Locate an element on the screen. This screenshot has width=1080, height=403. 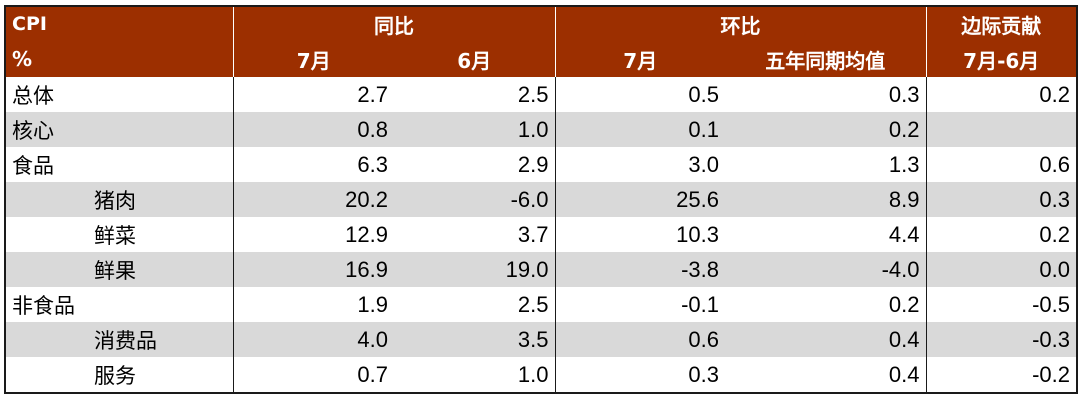
table-row: 非食品 1.9 2.5 -0.1 0.2 -0.5 is located at coordinates (541, 304).